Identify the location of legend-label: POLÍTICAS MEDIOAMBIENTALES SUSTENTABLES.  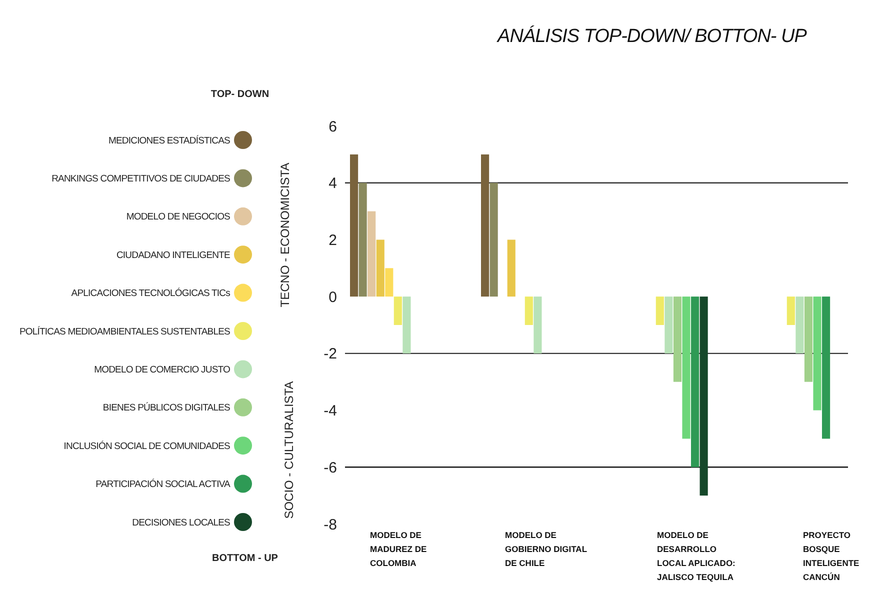
(124, 331).